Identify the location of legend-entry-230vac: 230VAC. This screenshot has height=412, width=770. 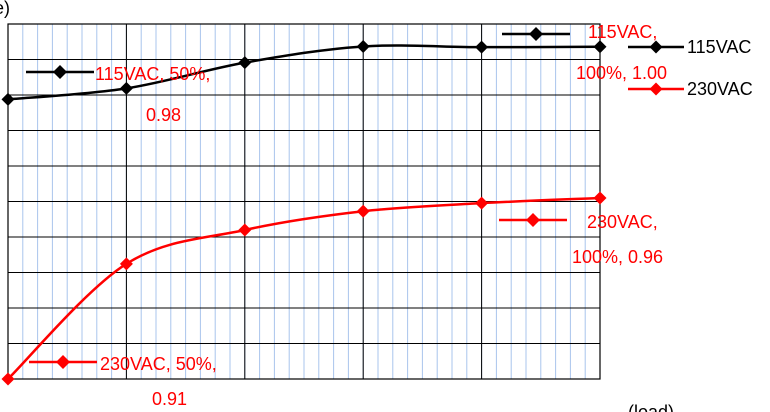
(690, 89).